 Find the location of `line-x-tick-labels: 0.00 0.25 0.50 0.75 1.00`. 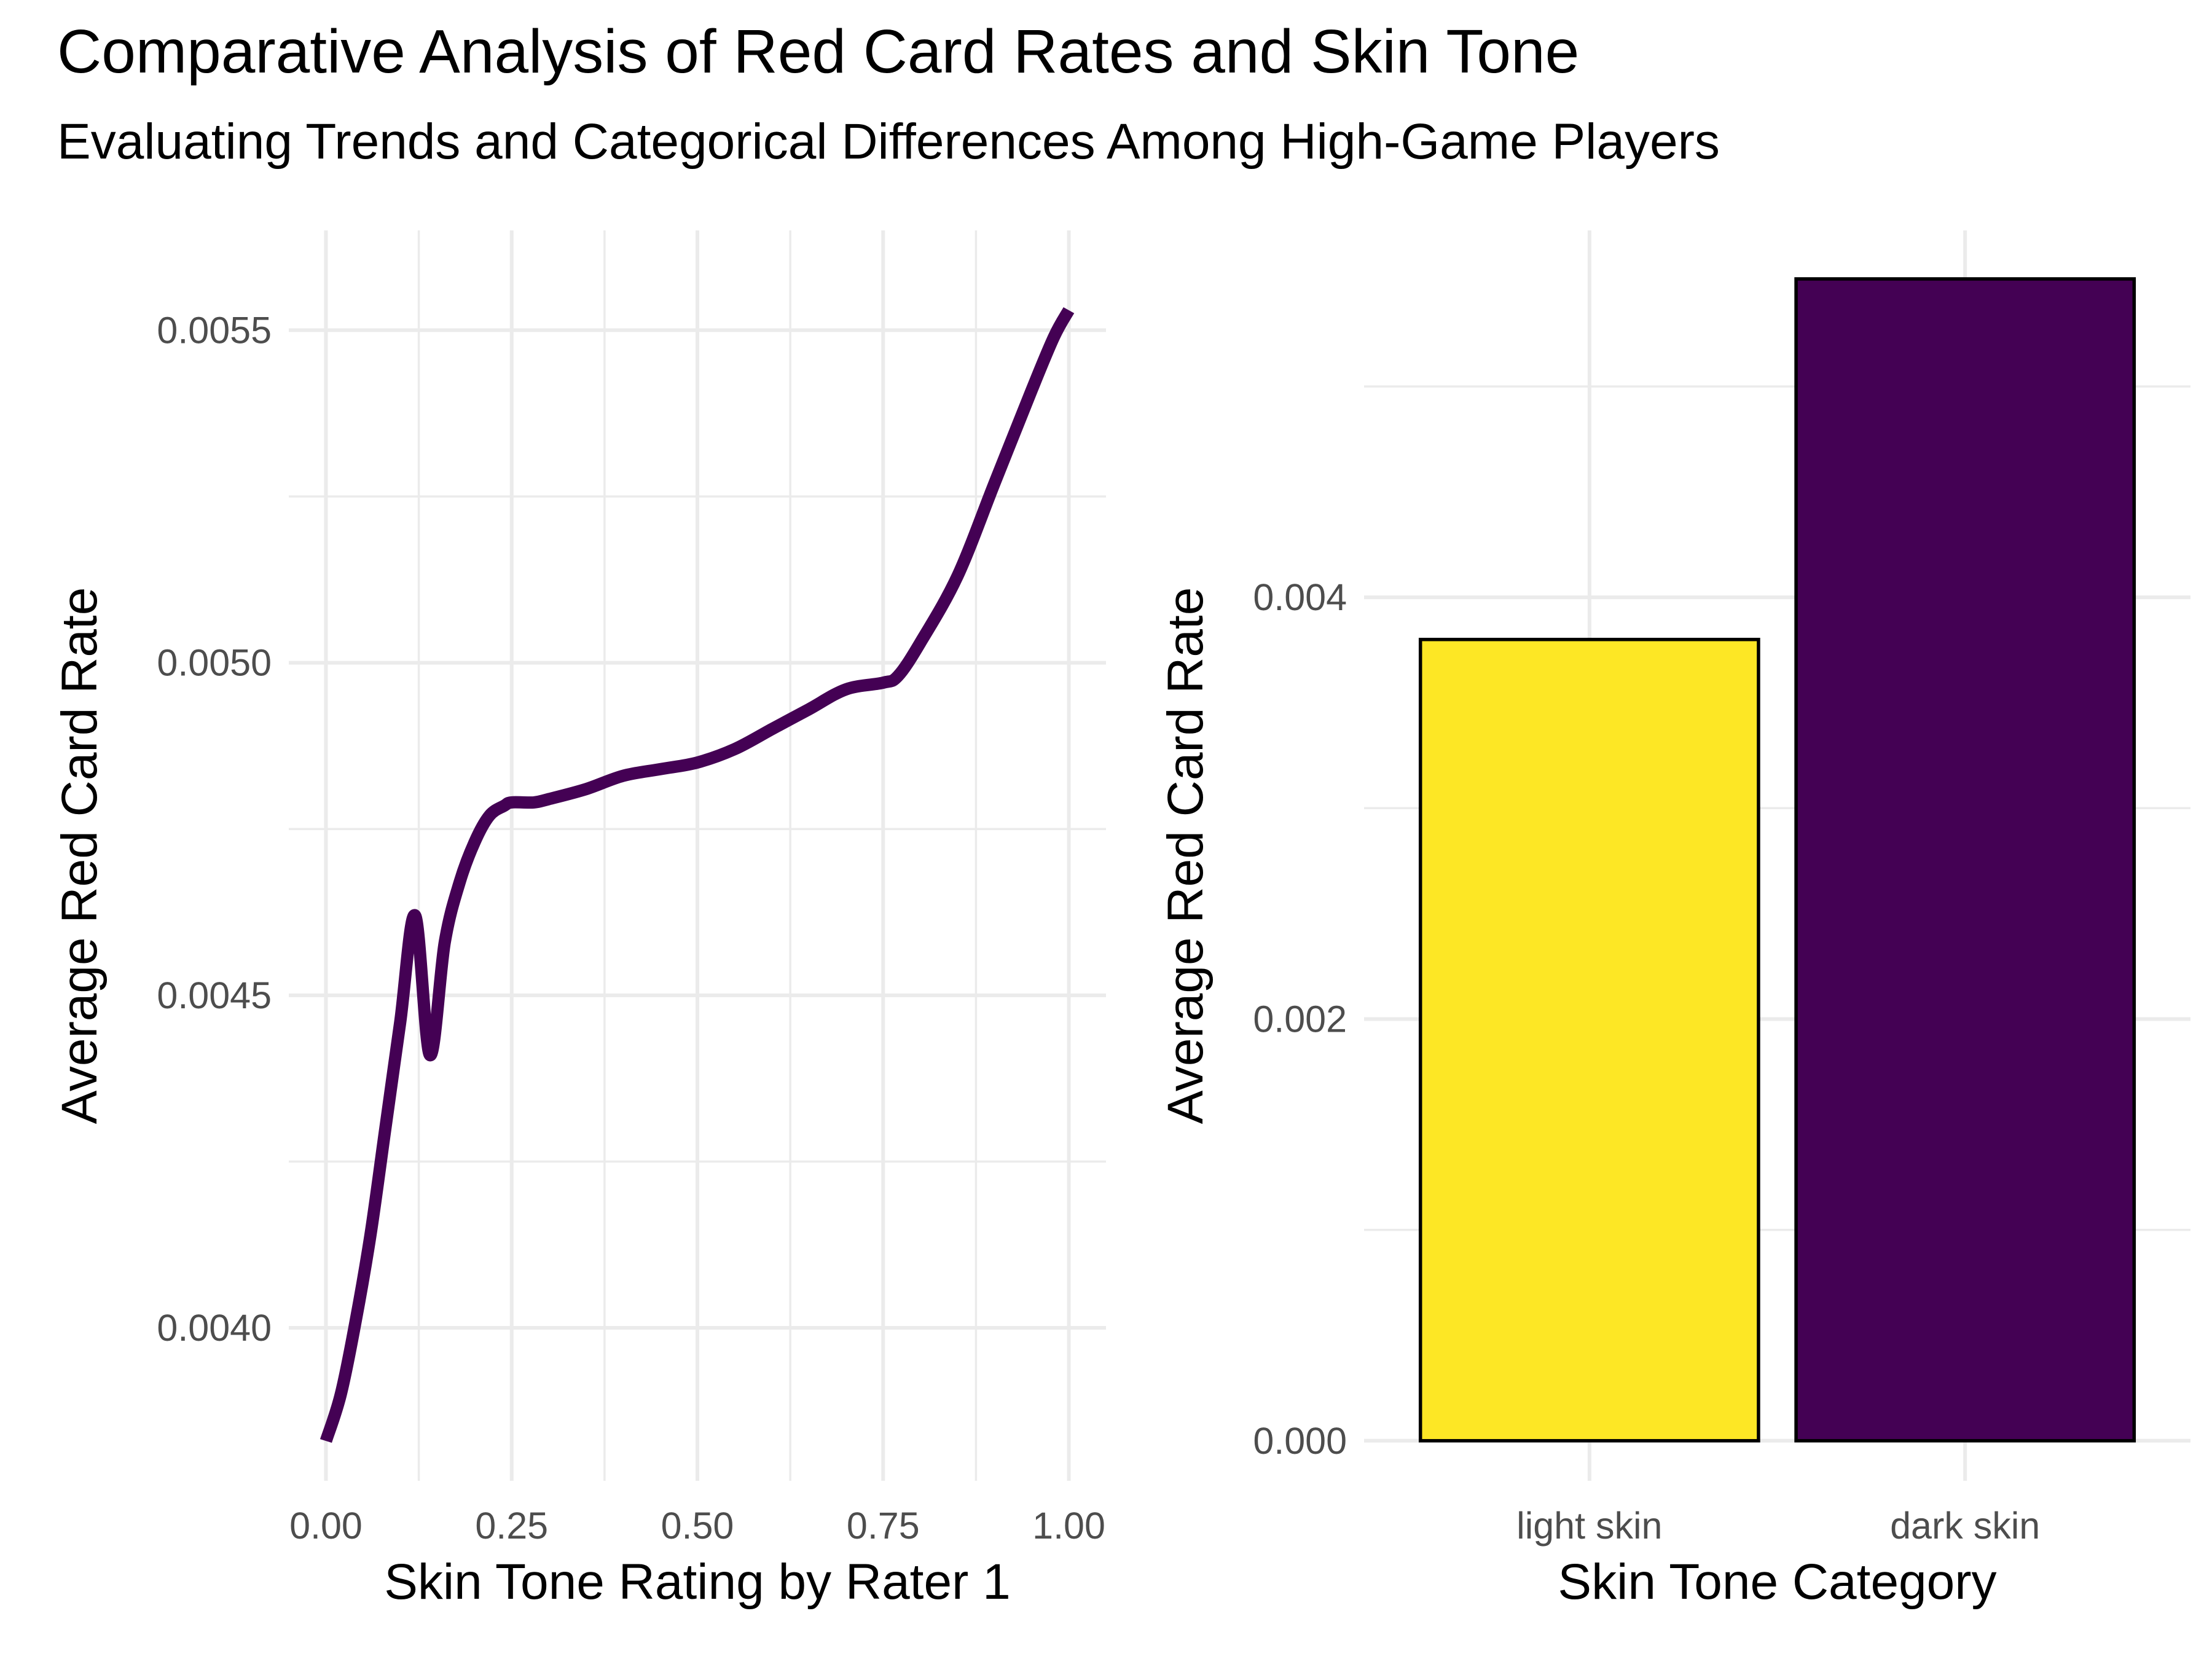

line-x-tick-labels: 0.00 0.25 0.50 0.75 1.00 is located at coordinates (697, 1526).